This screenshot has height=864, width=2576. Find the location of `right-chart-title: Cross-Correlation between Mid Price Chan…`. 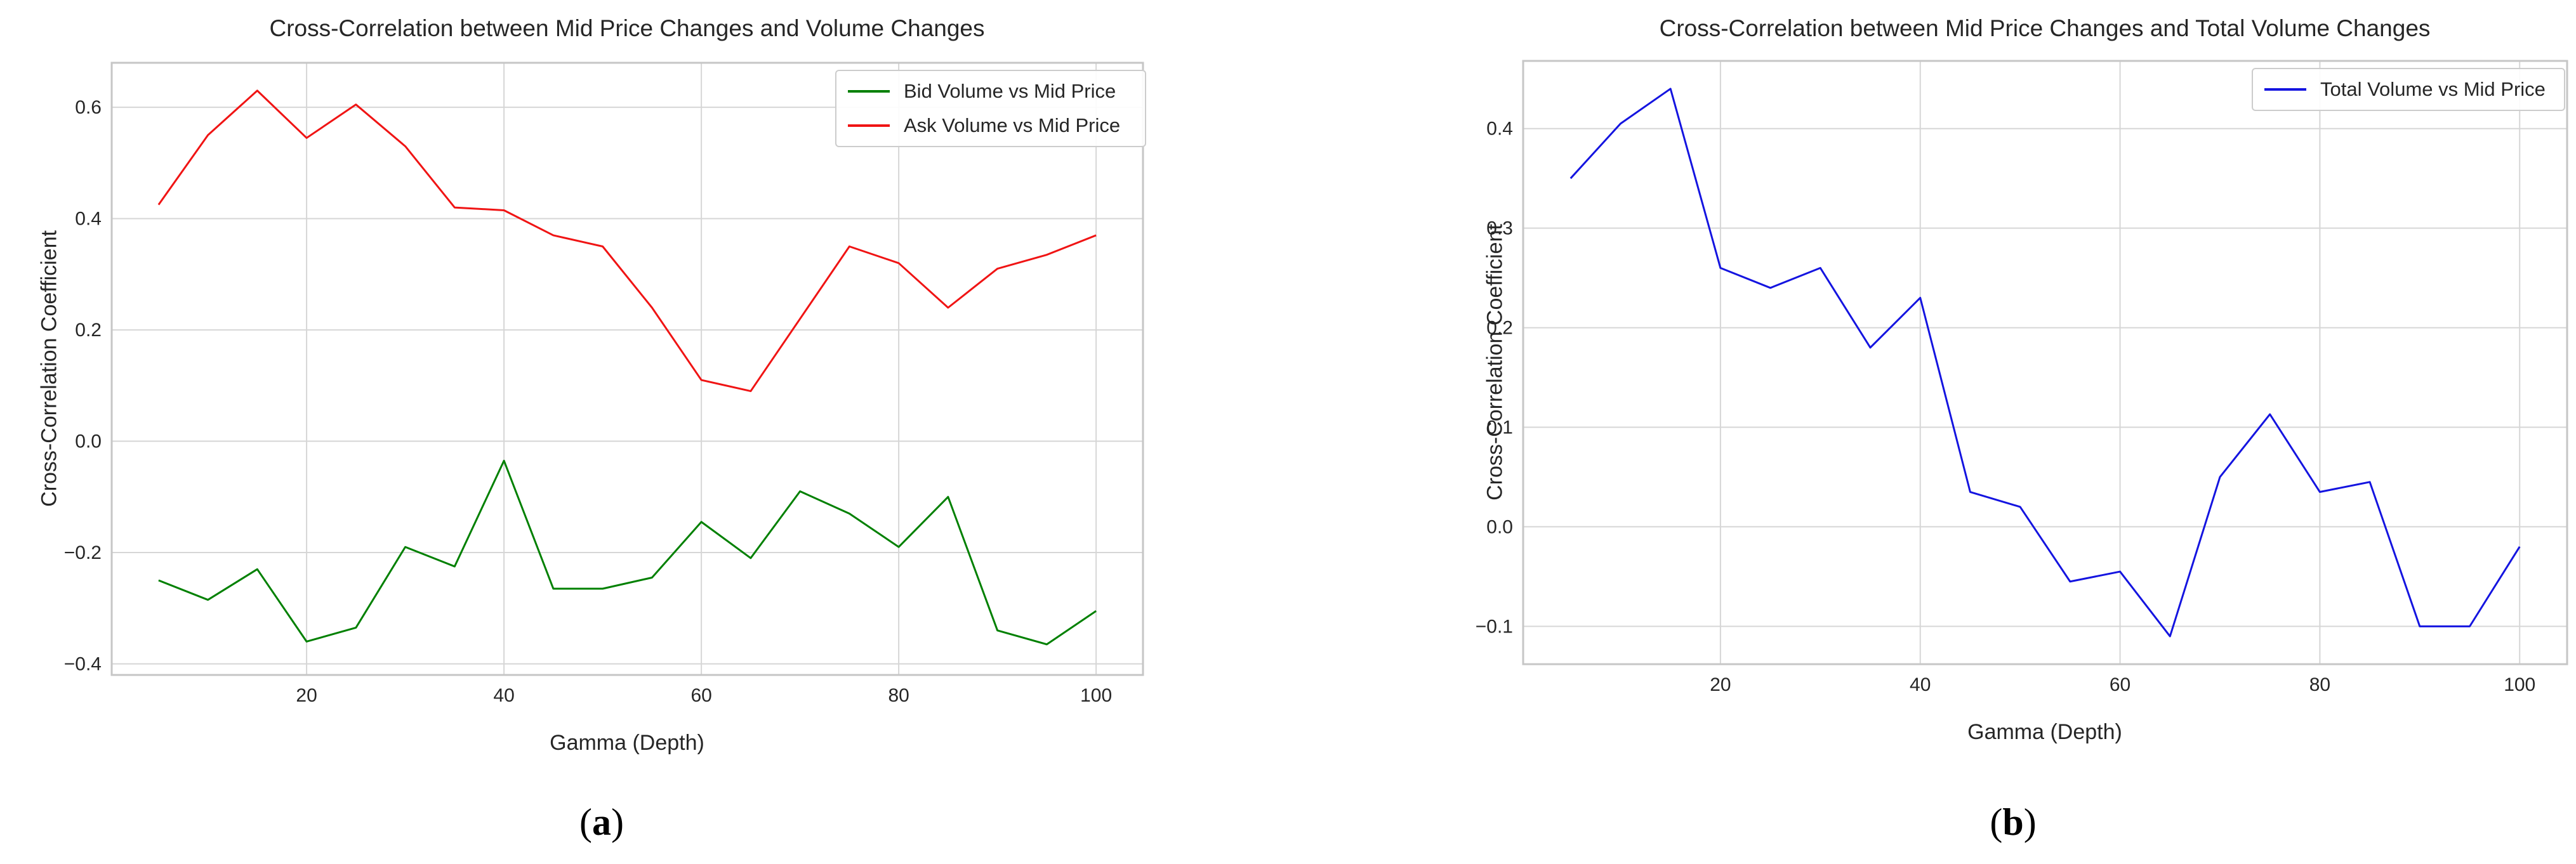

right-chart-title: Cross-Correlation between Mid Price Chan… is located at coordinates (2045, 28).